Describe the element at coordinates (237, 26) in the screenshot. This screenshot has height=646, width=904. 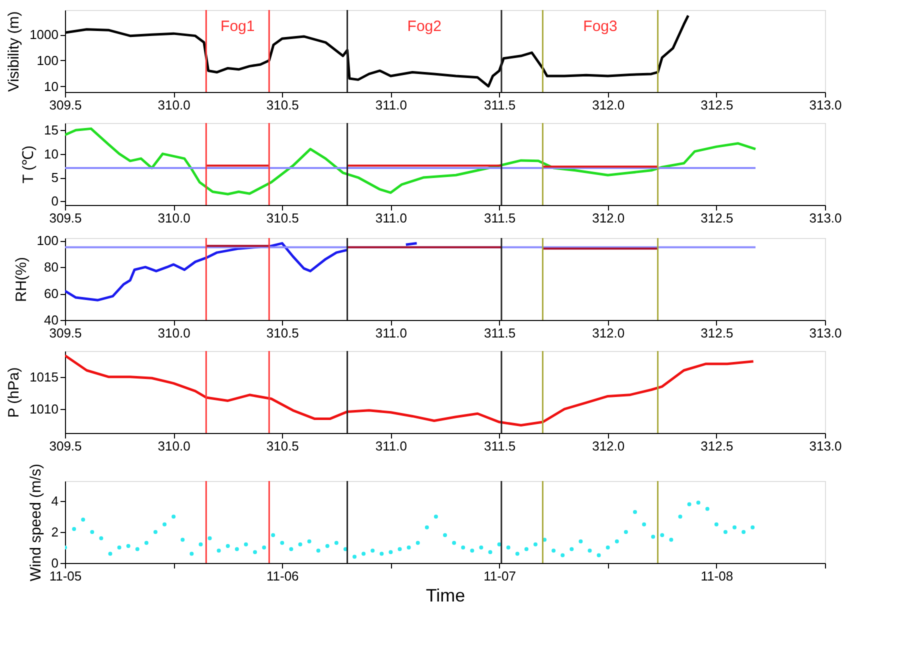
I see `annotation: Fog1` at that location.